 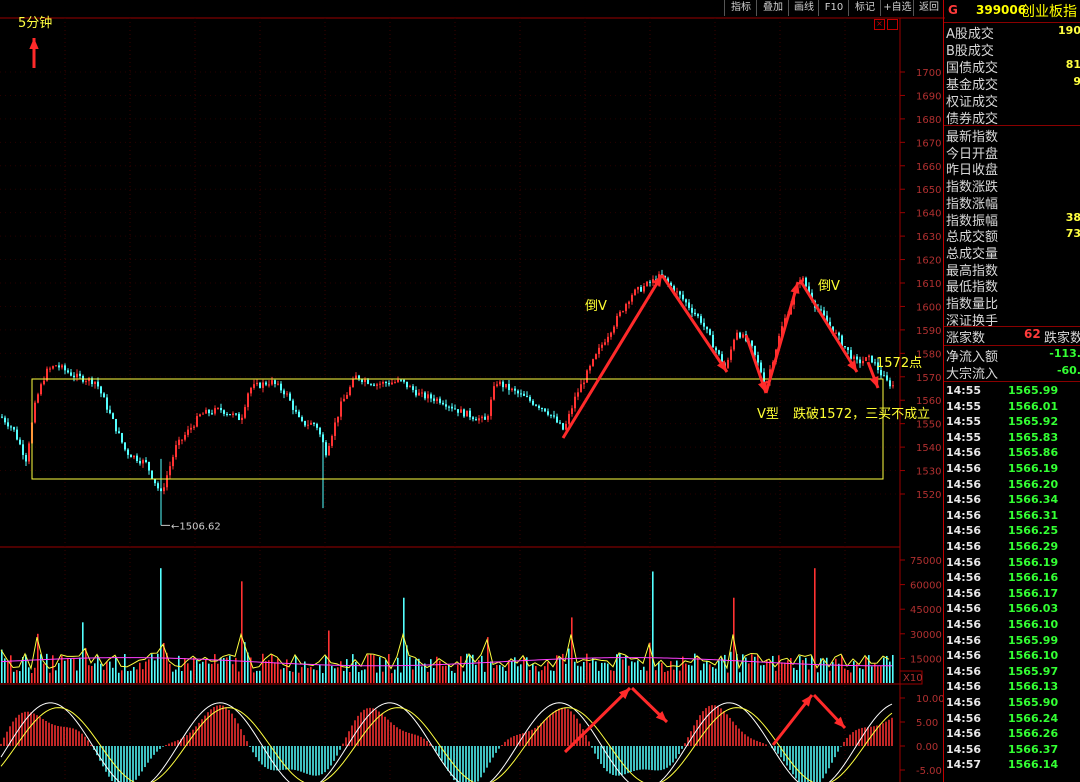 What do you see at coordinates (928, 331) in the screenshot?
I see `y-tick-label: 1590` at bounding box center [928, 331].